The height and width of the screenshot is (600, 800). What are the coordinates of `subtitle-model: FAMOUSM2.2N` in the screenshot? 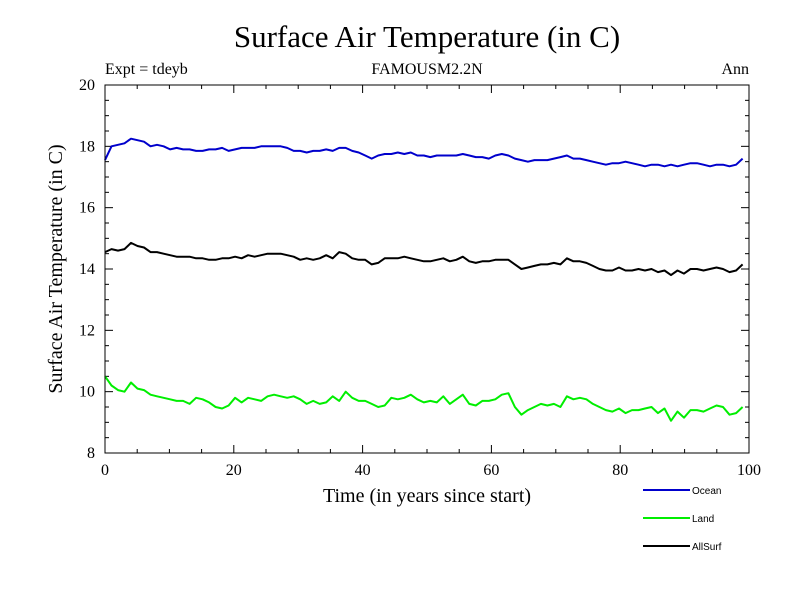 It's located at (427, 69).